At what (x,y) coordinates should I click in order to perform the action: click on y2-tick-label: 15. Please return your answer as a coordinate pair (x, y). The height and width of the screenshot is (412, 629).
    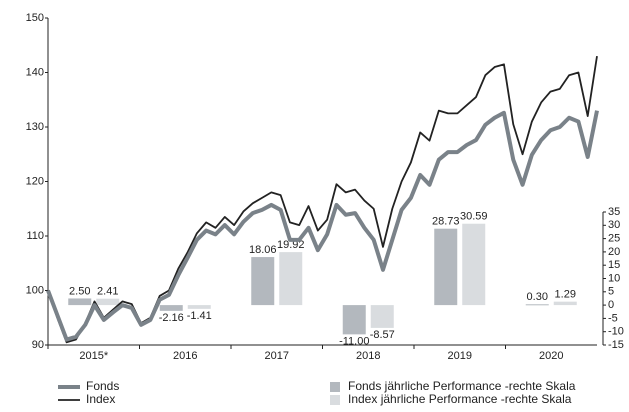
    Looking at the image, I should click on (614, 265).